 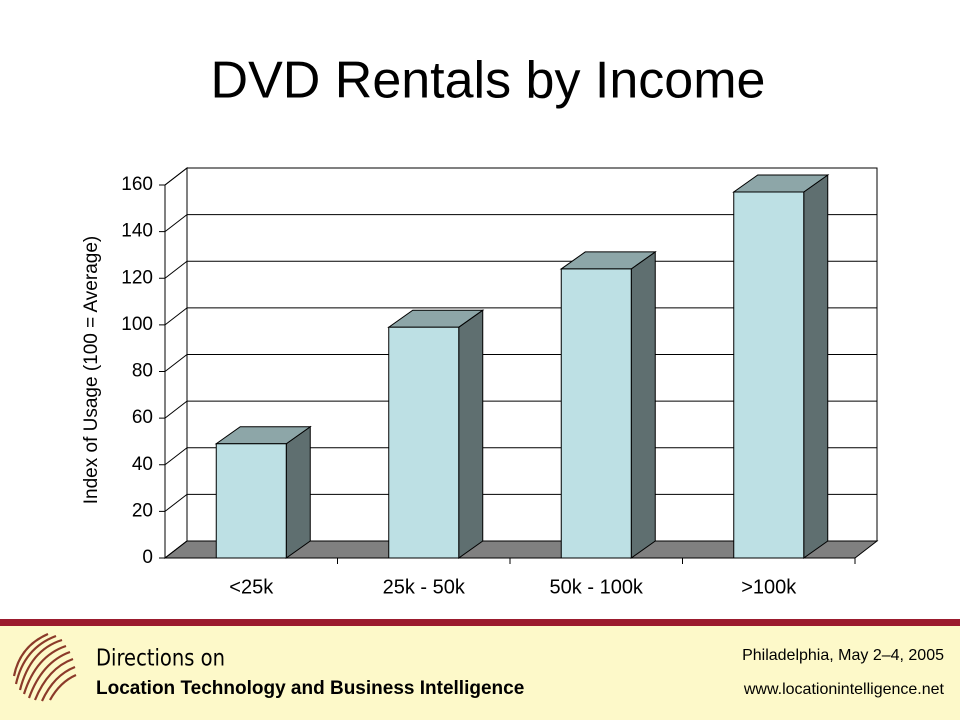 I want to click on y-tick-label: 140, so click(x=137, y=231).